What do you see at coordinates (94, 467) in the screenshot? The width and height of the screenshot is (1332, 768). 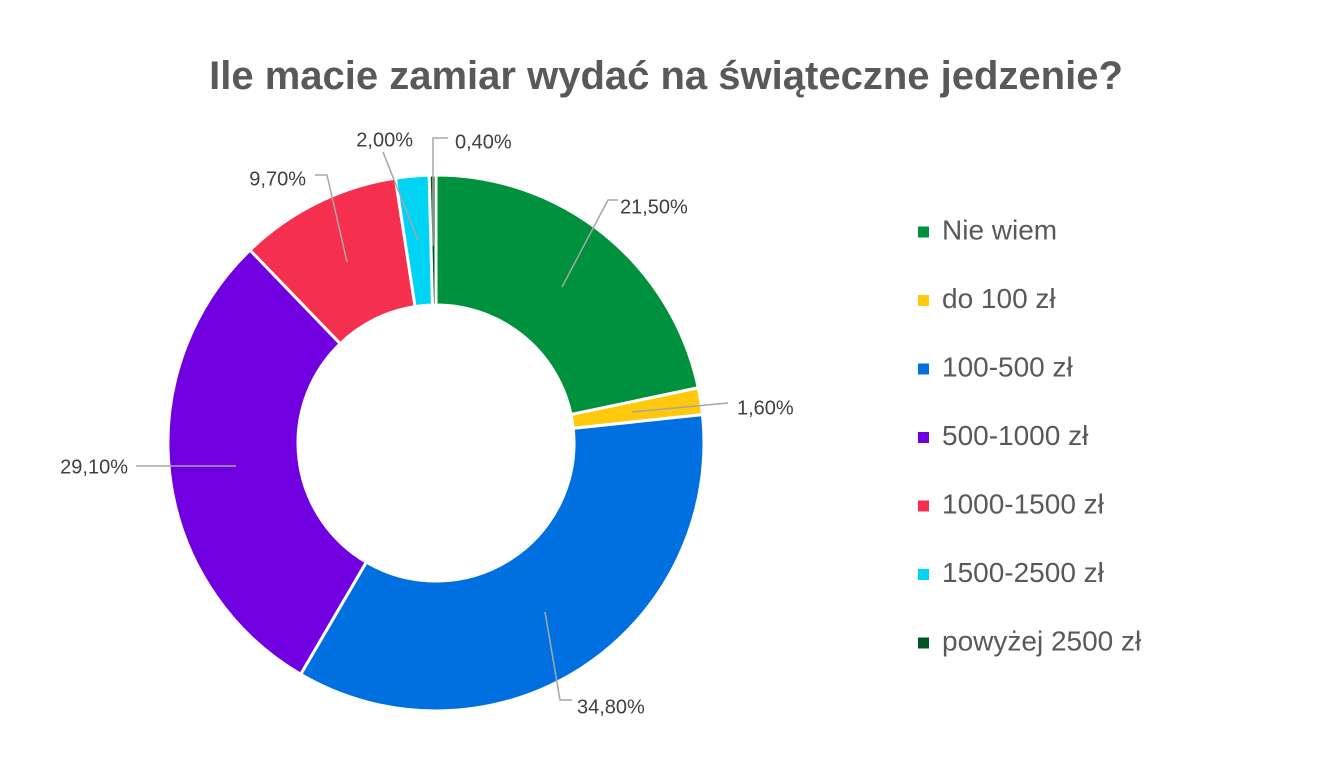 I see `data-label-500-1000-zl: 29,10%` at bounding box center [94, 467].